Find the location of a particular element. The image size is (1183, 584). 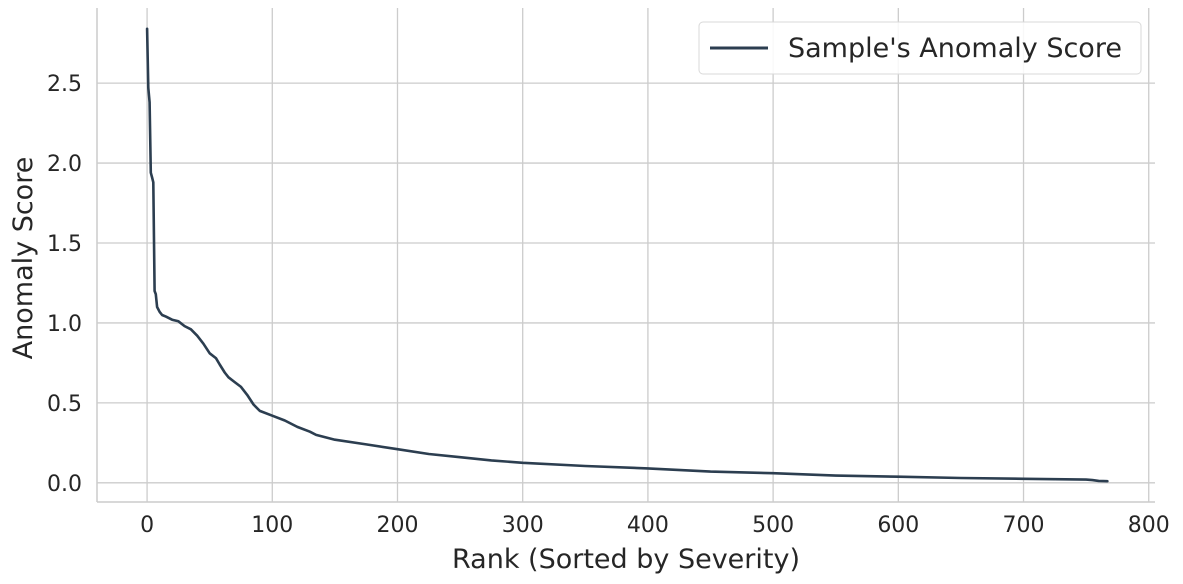

x-tick-label: 200 is located at coordinates (397, 525).